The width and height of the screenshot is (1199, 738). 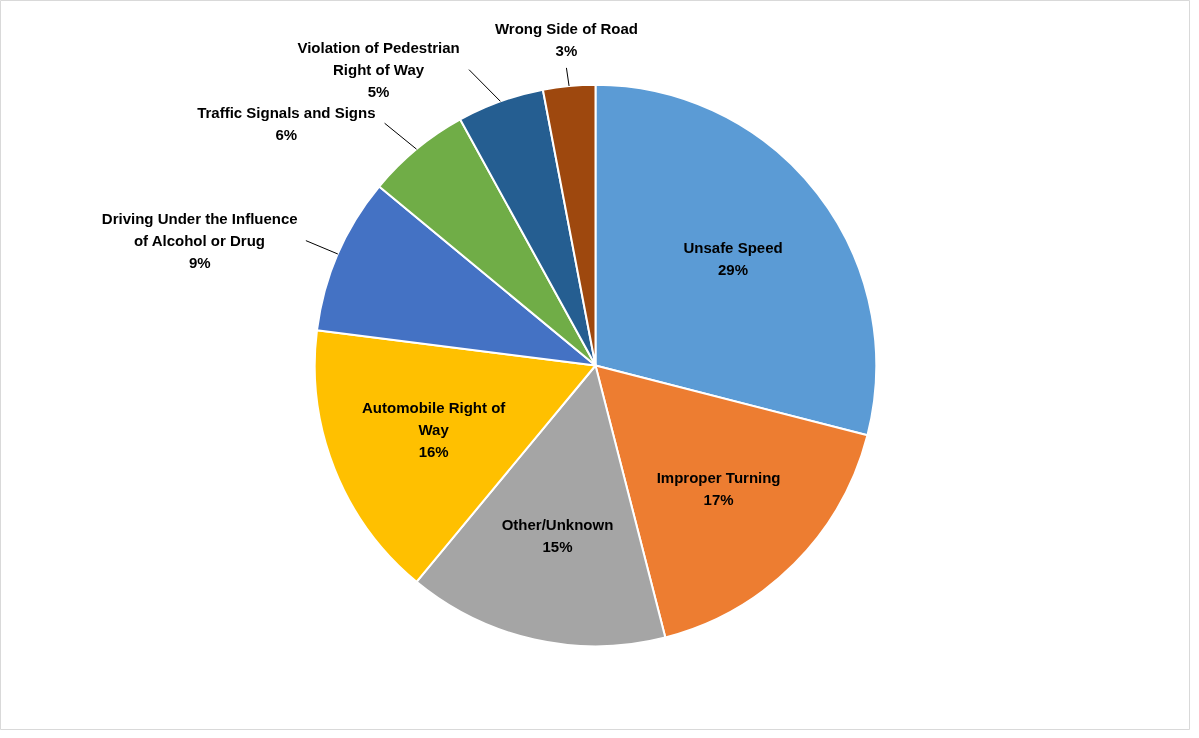 I want to click on data-label: 17%, so click(x=718, y=500).